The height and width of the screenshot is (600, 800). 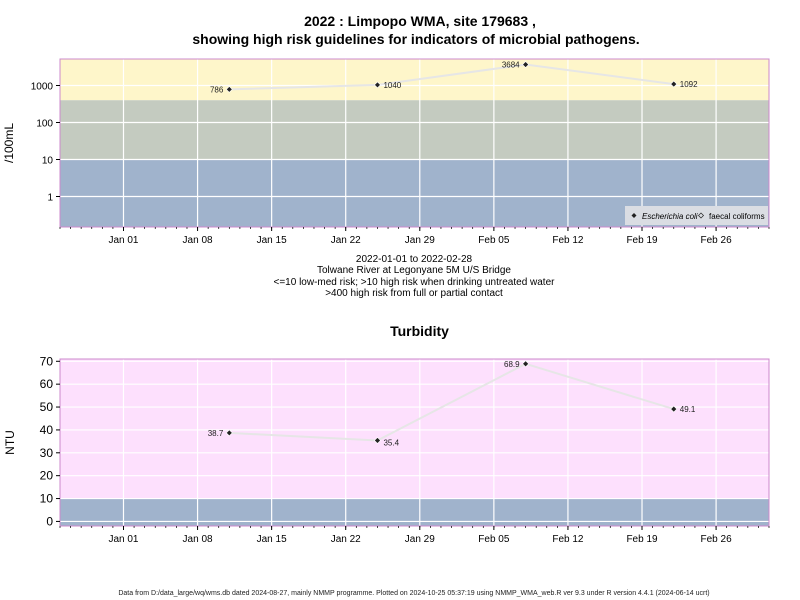 What do you see at coordinates (511, 65) in the screenshot?
I see `data-point-label: 3684` at bounding box center [511, 65].